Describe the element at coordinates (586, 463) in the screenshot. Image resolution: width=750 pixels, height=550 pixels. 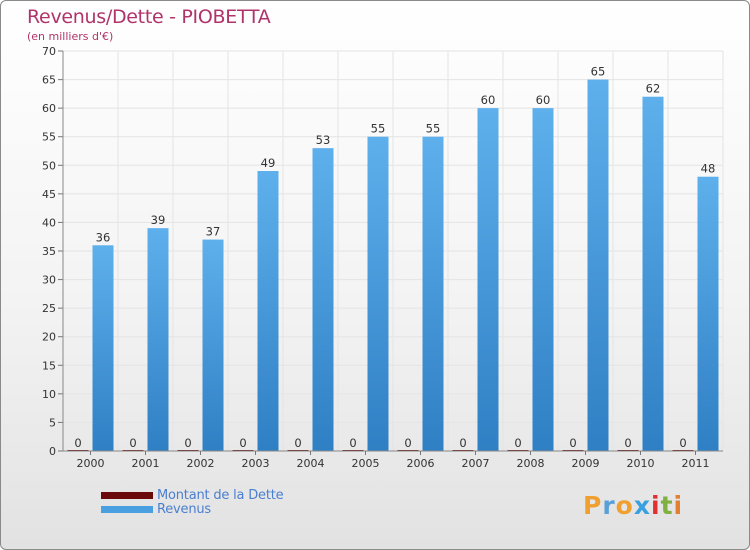
I see `x-tick-label: 2009` at that location.